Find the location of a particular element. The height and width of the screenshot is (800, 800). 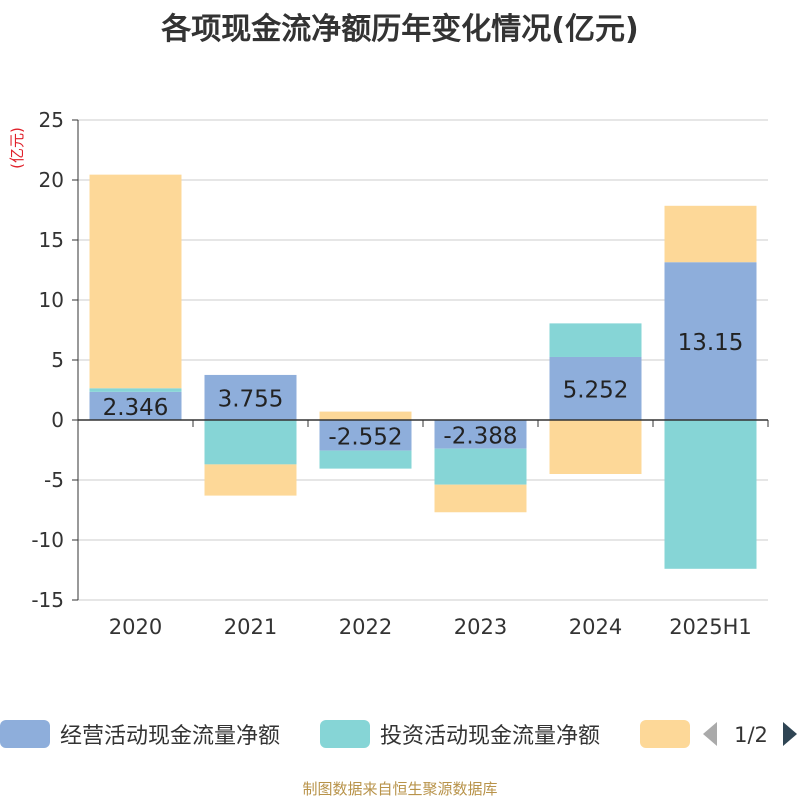

data-label: 2.346 is located at coordinates (136, 408).